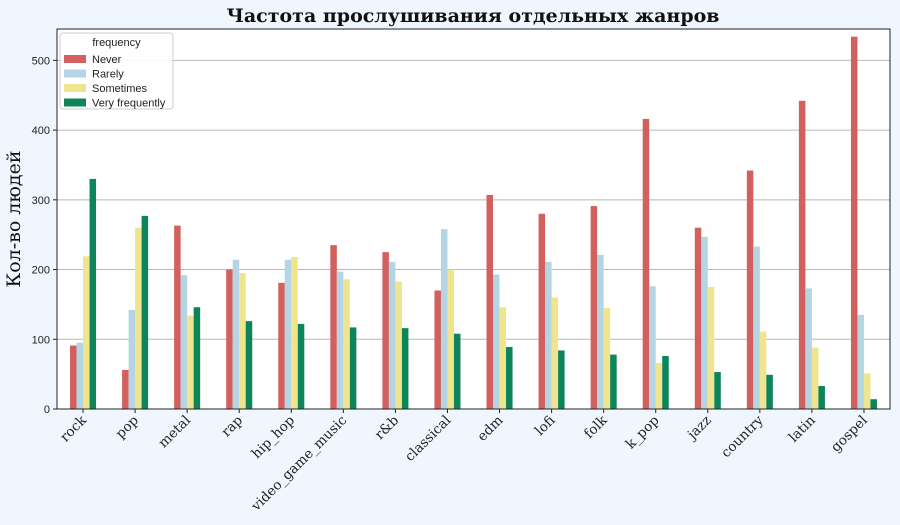 The image size is (900, 525). Describe the element at coordinates (273, 437) in the screenshot. I see `x-tick-label: hip_hop` at that location.